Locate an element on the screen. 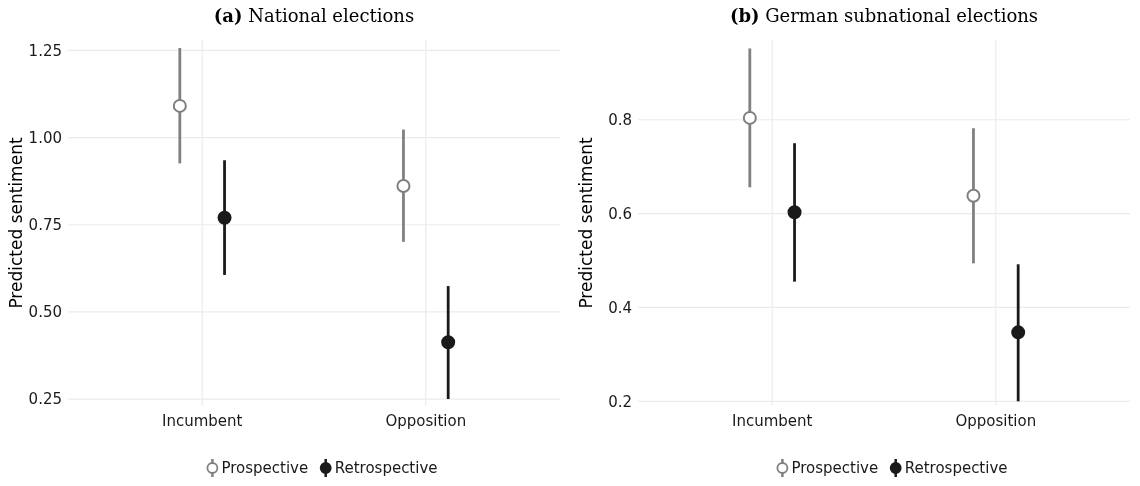 Image resolution: width=1140 pixels, height=486 pixels. chart-title: (b) German subnational elections is located at coordinates (884, 15).